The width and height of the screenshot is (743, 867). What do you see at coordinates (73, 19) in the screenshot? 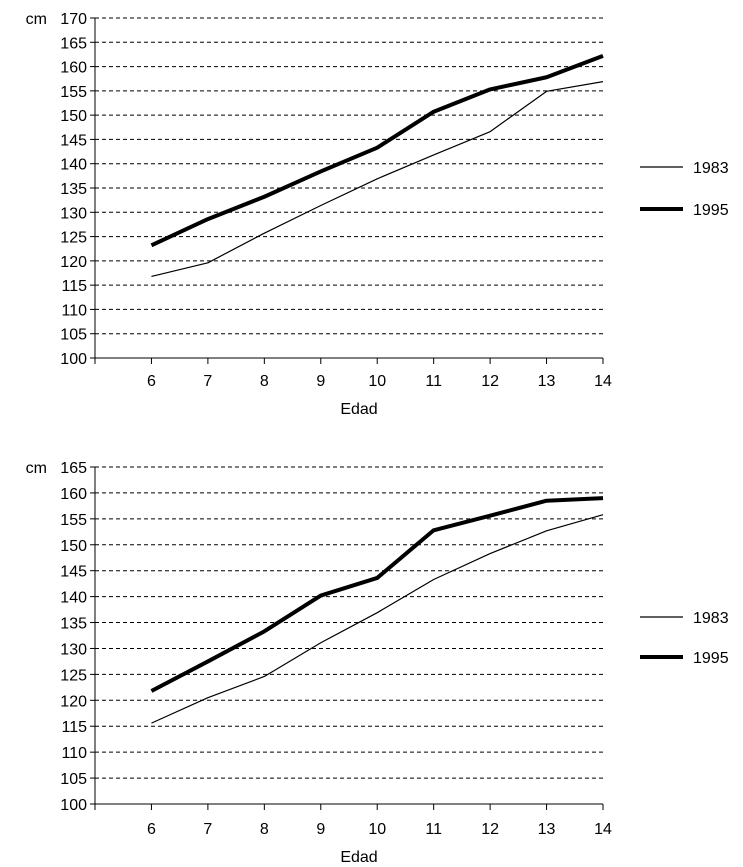
I see `y-tick-label: 170` at bounding box center [73, 19].